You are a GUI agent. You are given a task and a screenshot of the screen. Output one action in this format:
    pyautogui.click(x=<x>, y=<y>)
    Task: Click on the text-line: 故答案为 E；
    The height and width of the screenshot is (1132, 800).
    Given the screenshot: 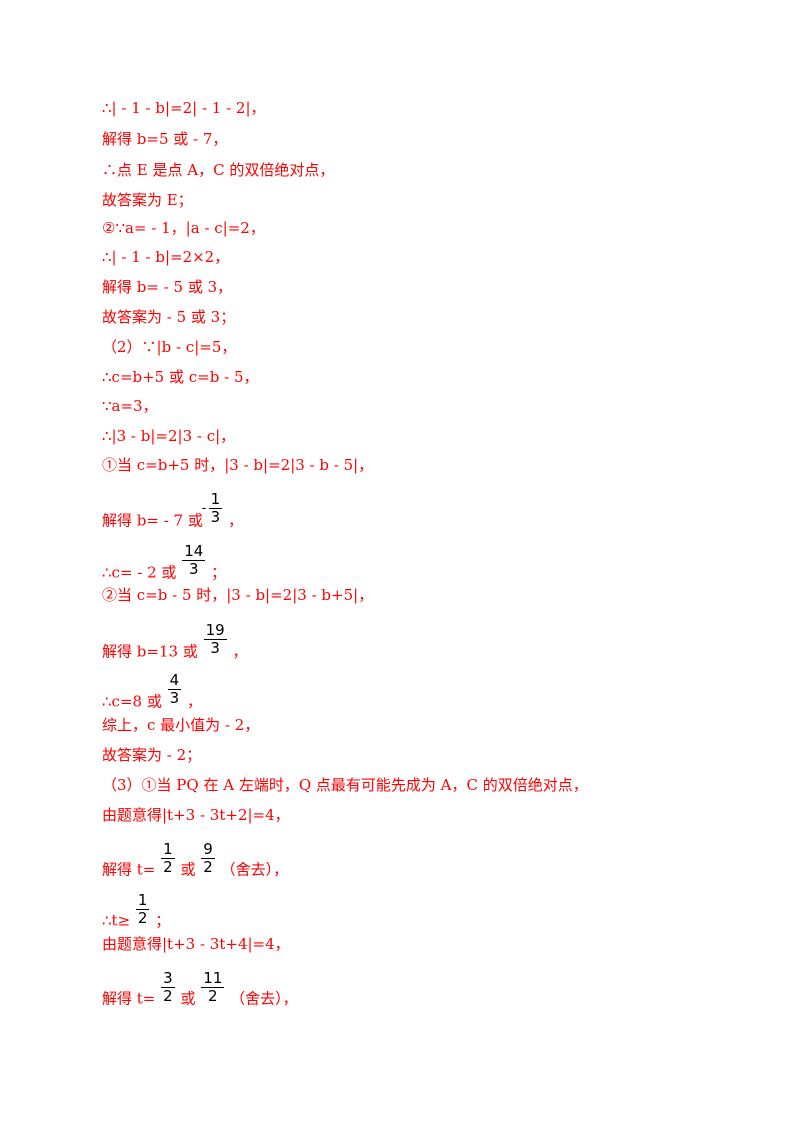 What is the action you would take?
    pyautogui.click(x=147, y=200)
    